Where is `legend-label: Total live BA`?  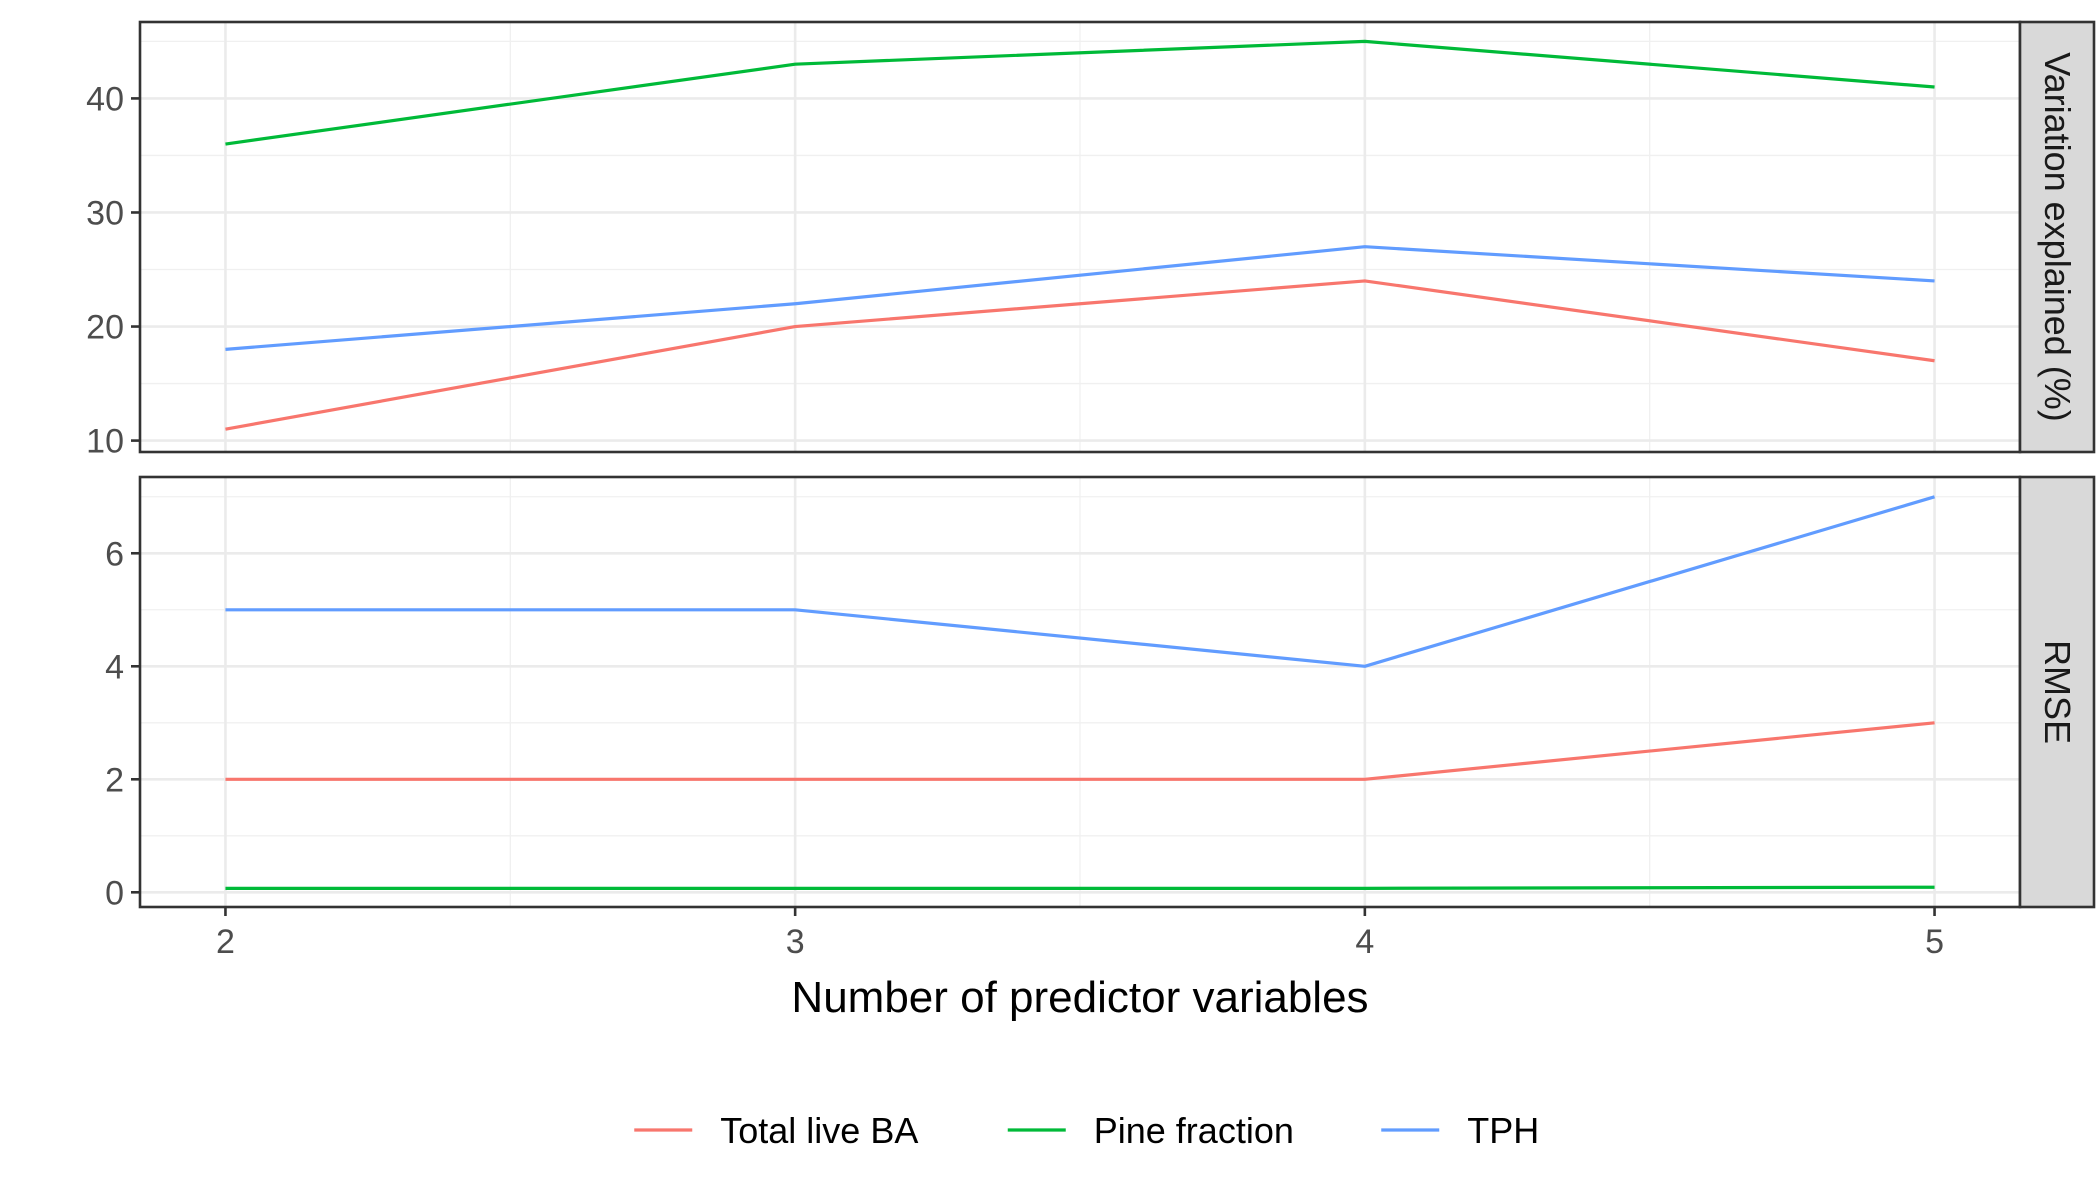 legend-label: Total live BA is located at coordinates (819, 1130).